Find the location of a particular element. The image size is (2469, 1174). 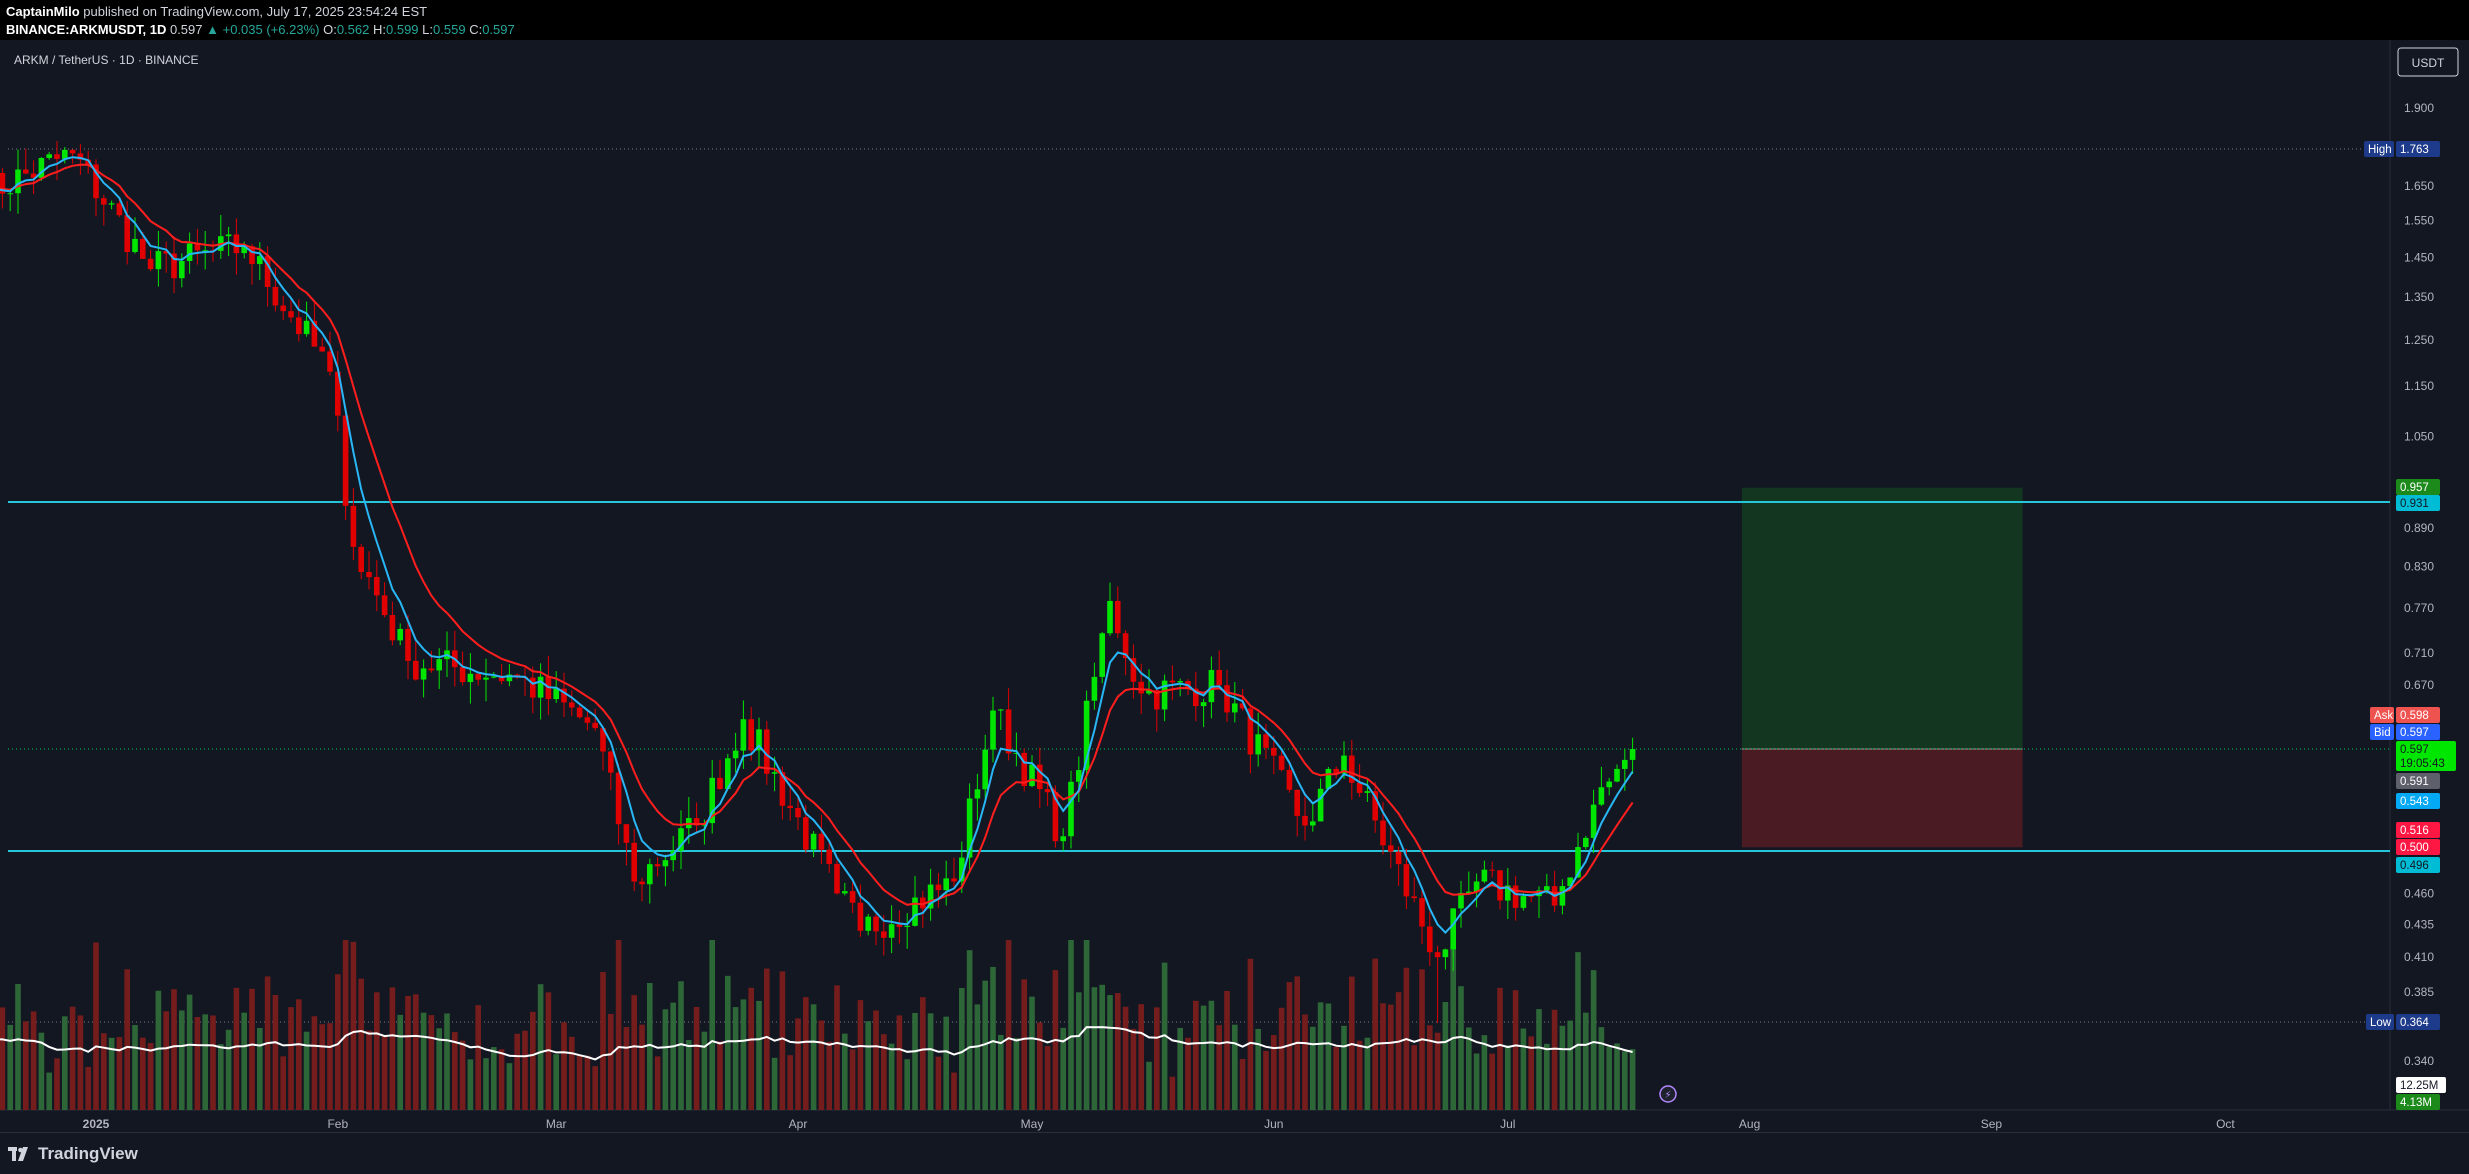

profit-zone is located at coordinates (1882, 618).